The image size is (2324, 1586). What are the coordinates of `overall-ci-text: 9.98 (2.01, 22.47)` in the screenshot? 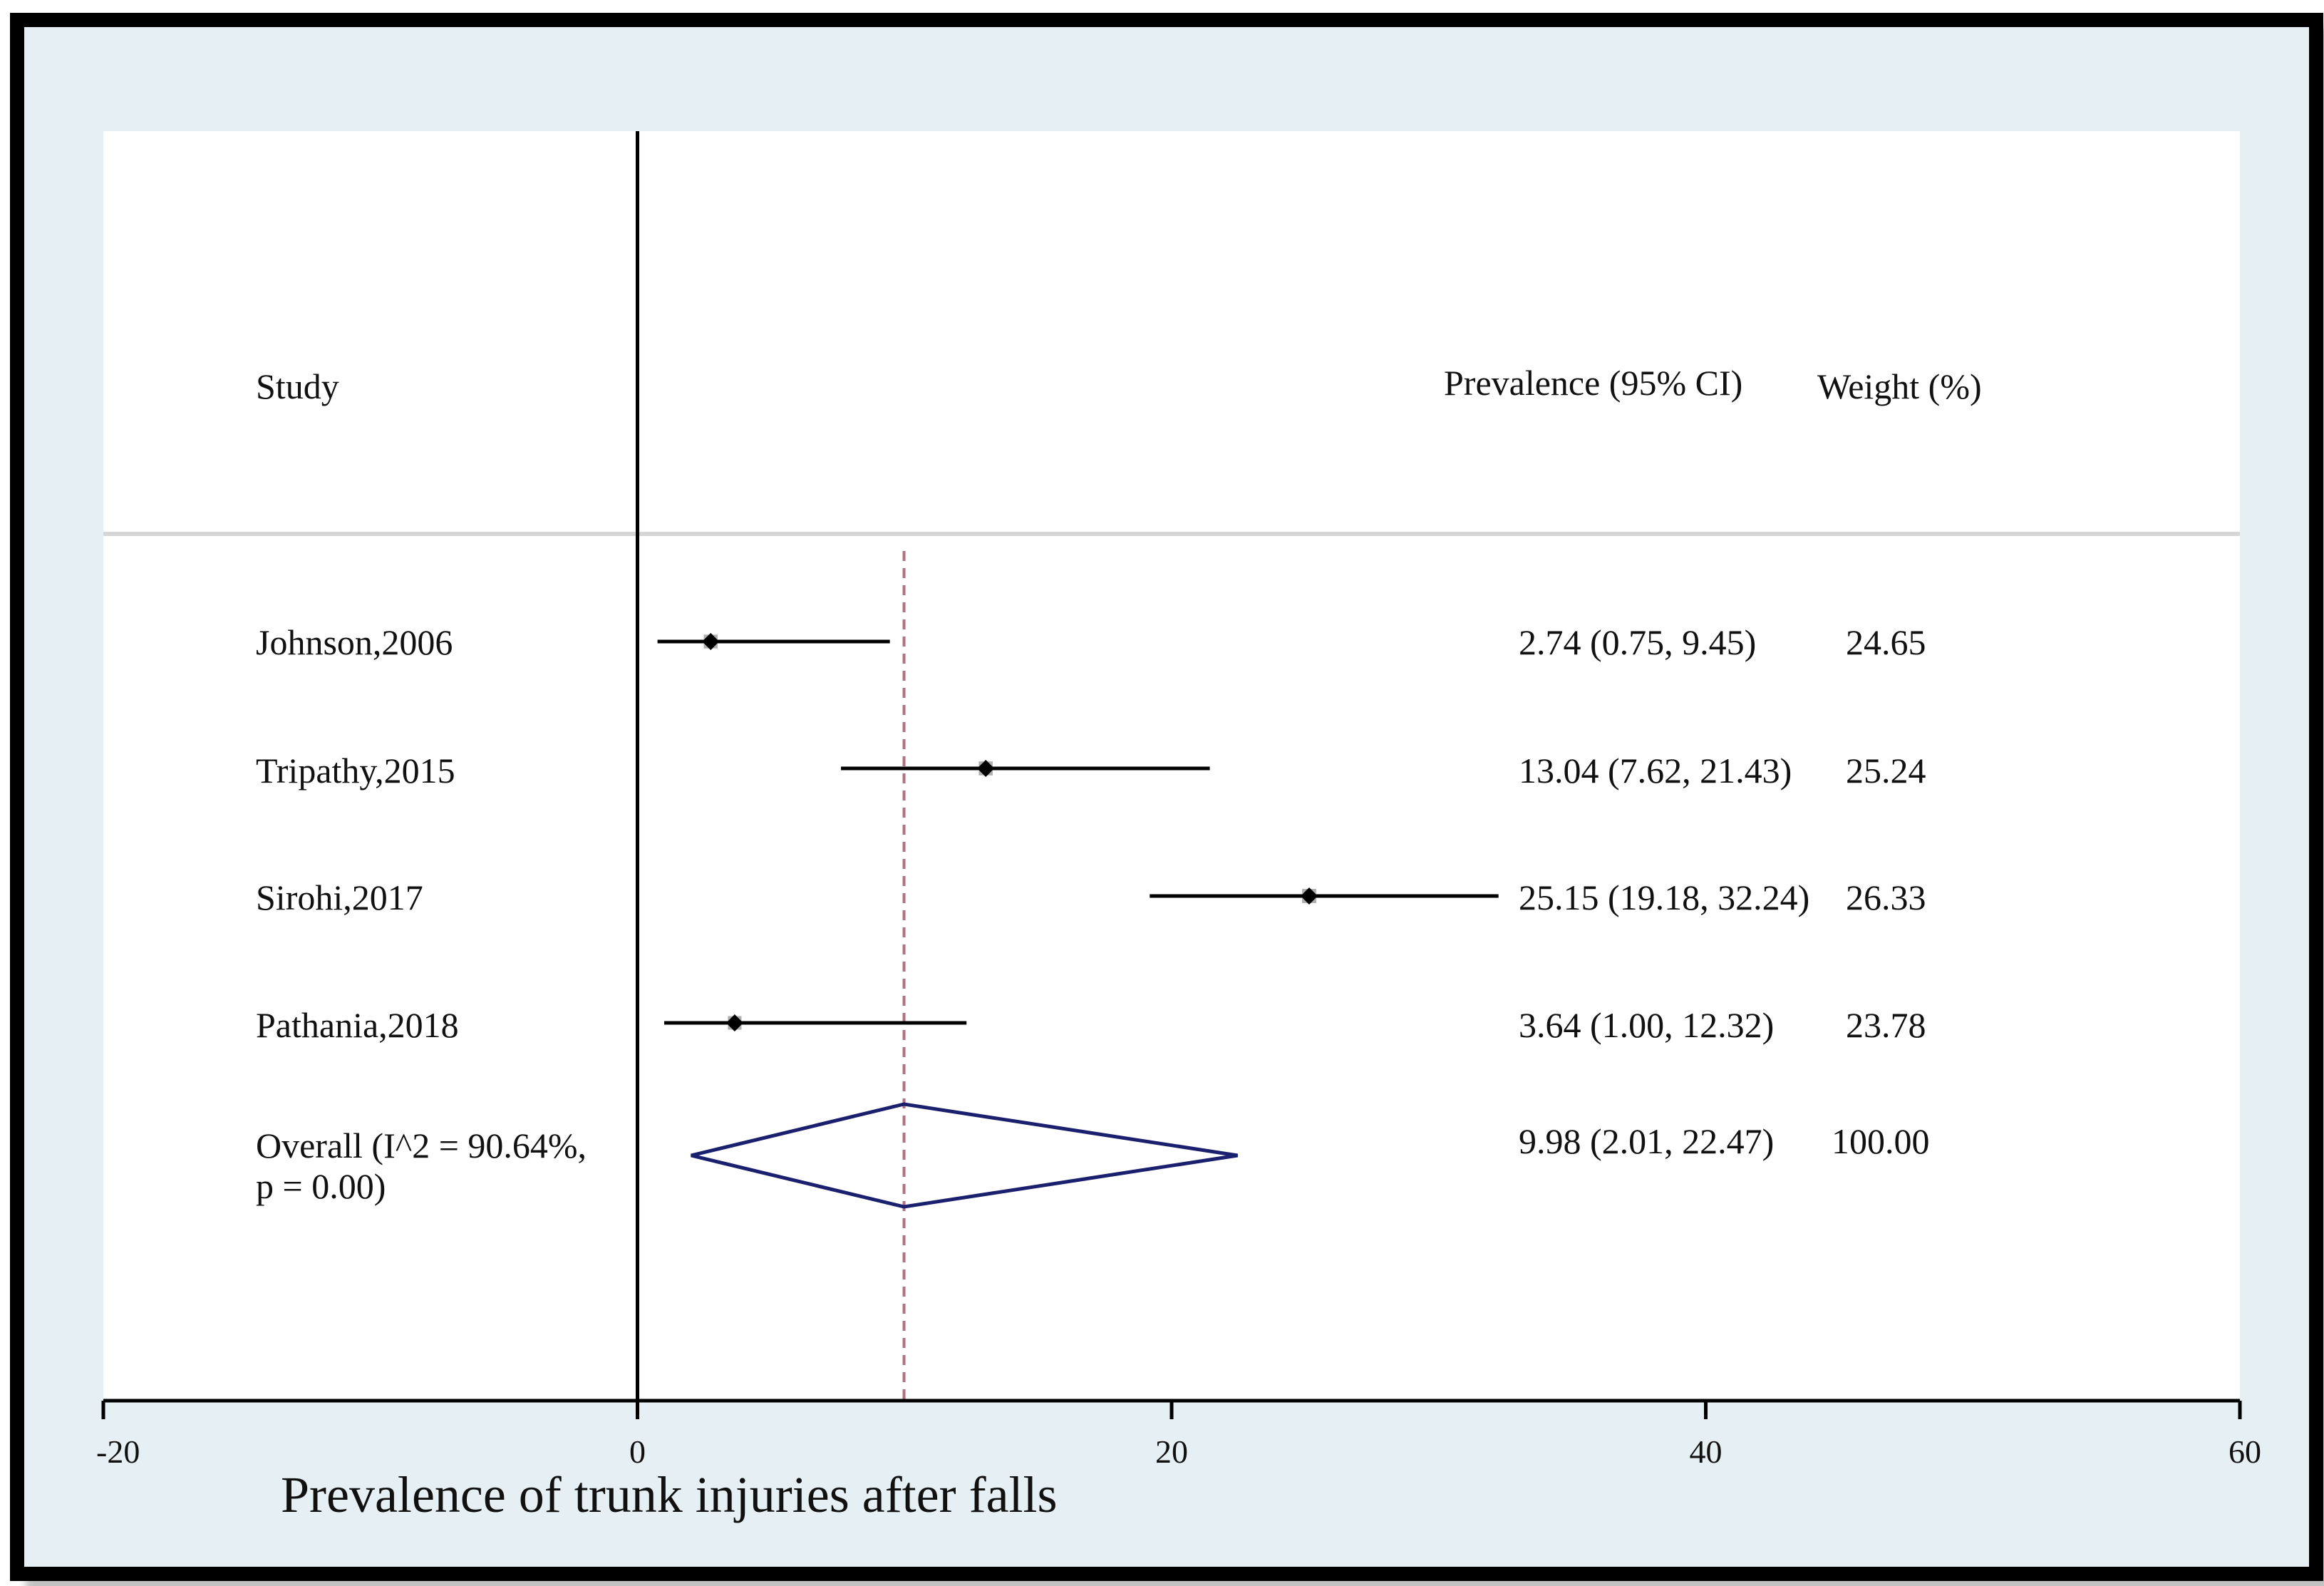 It's located at (1646, 1141).